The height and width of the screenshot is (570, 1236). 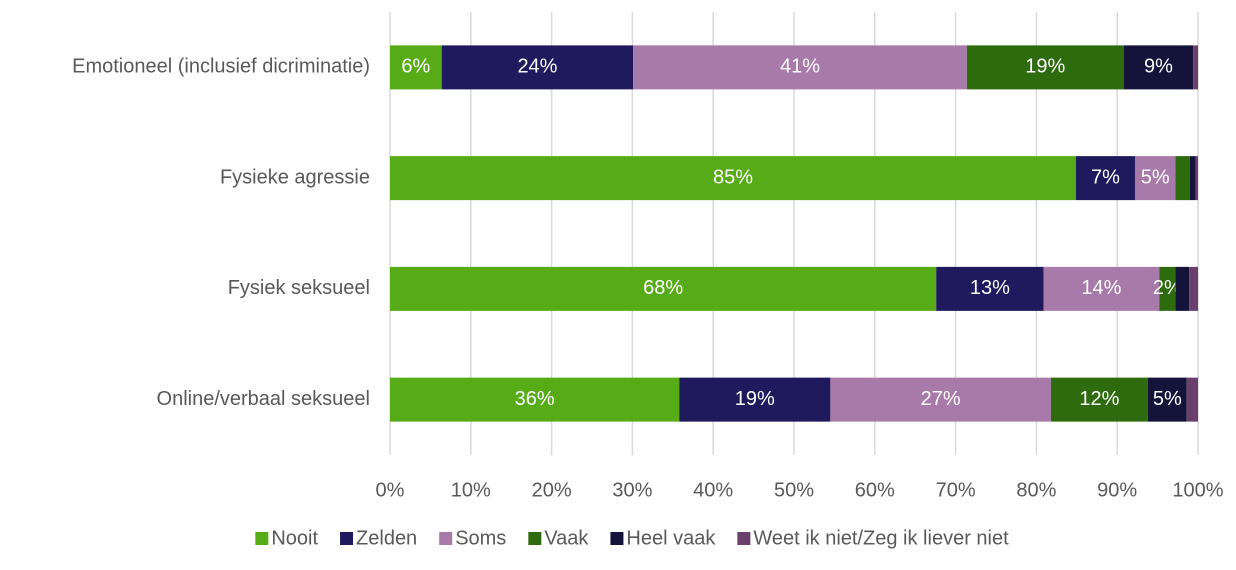 I want to click on value-label: 9%, so click(x=1158, y=67).